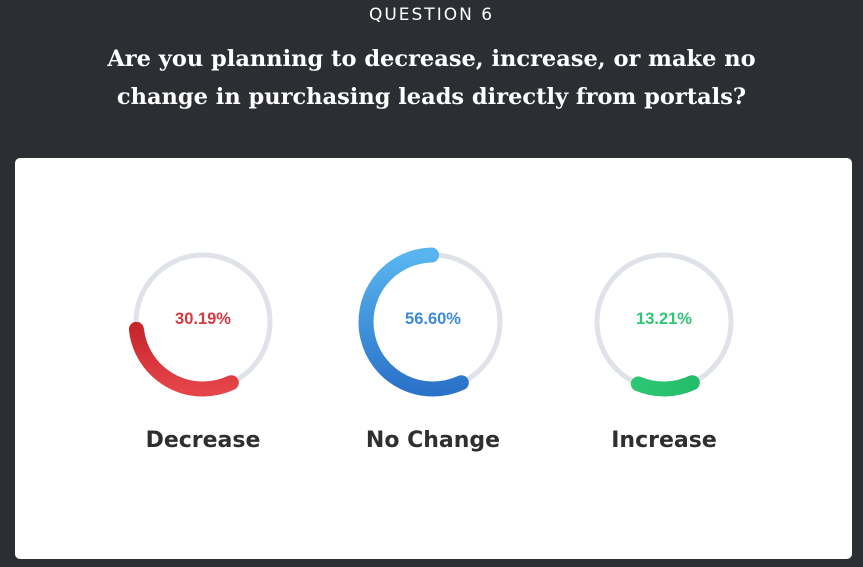 The height and width of the screenshot is (567, 863). What do you see at coordinates (665, 386) in the screenshot?
I see `gauge-arc-increase` at bounding box center [665, 386].